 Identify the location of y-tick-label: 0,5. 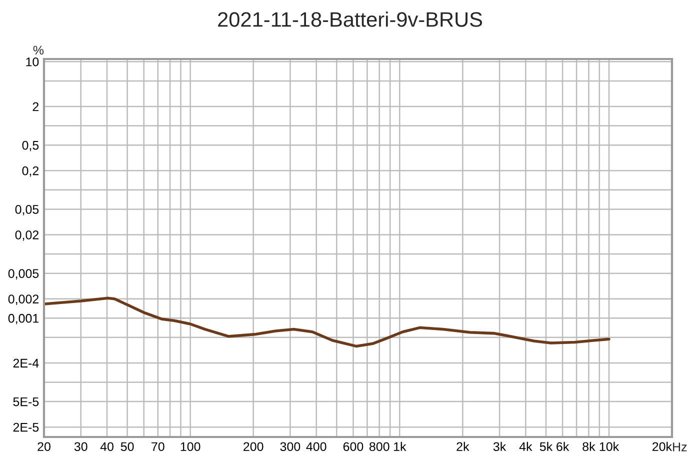
(30, 146).